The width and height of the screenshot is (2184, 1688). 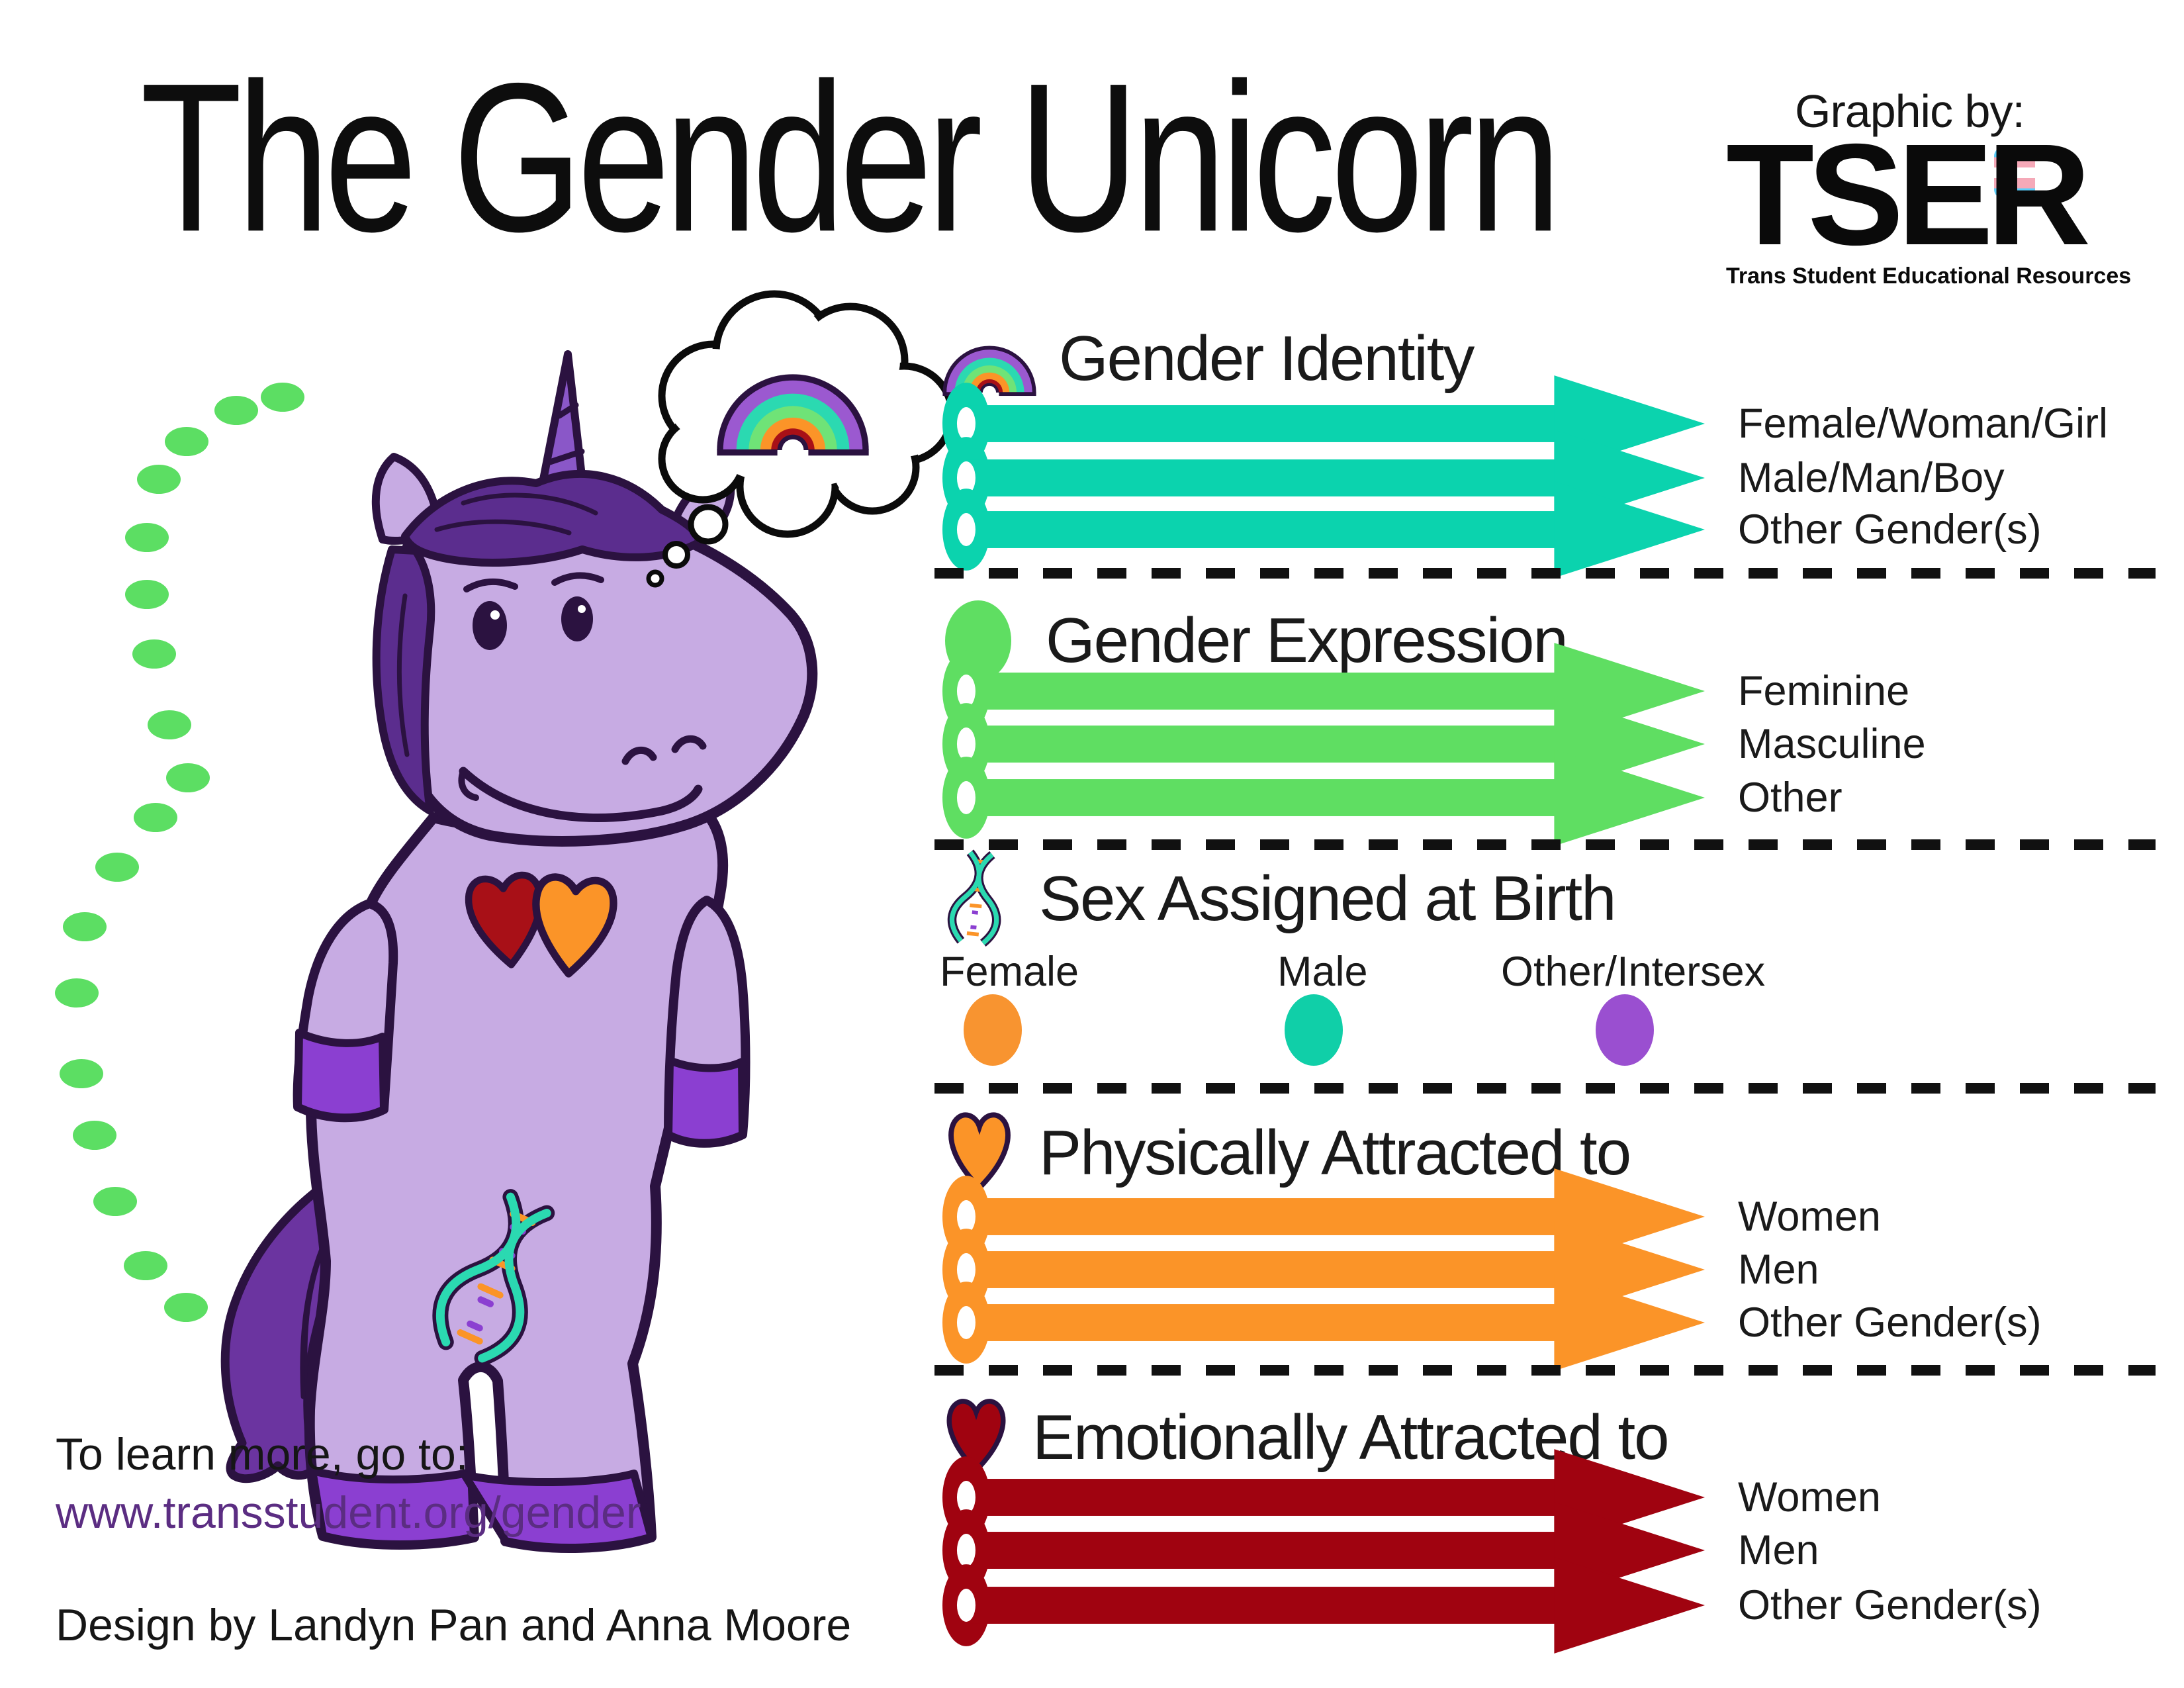 I want to click on page-title: The Gender Unicorn, so click(x=850, y=158).